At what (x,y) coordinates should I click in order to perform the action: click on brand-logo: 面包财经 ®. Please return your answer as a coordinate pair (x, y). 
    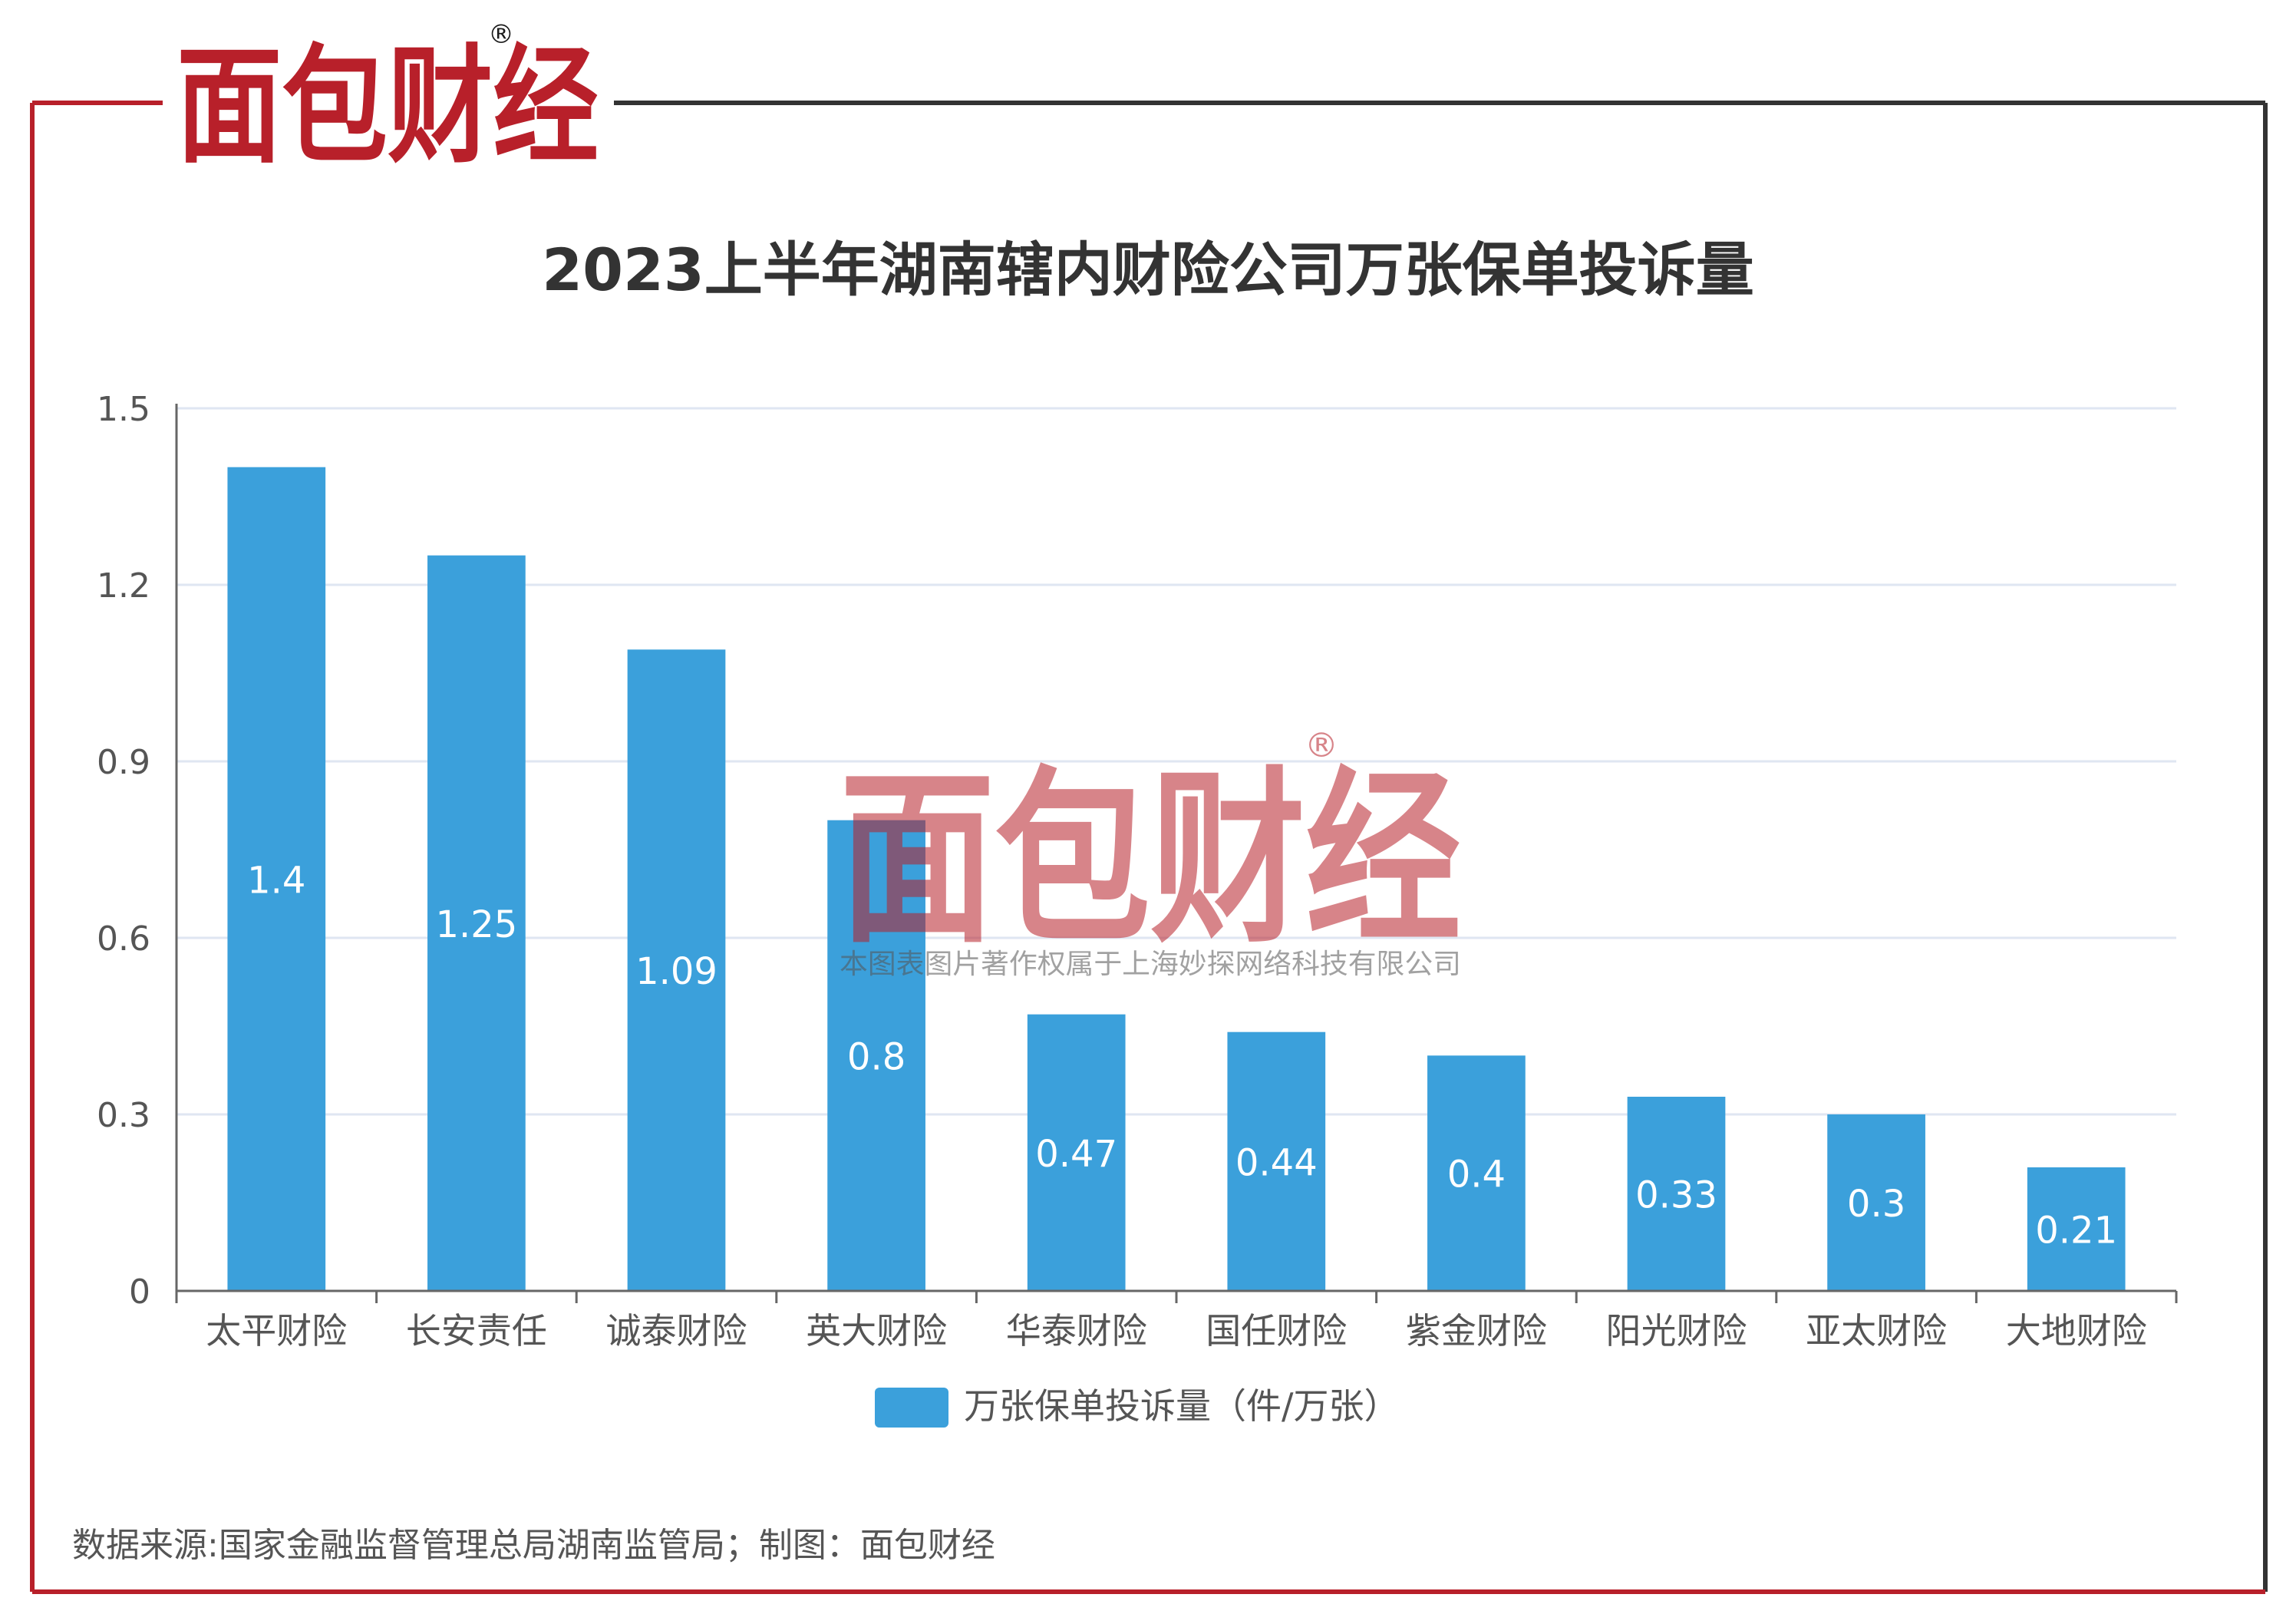
    Looking at the image, I should click on (387, 100).